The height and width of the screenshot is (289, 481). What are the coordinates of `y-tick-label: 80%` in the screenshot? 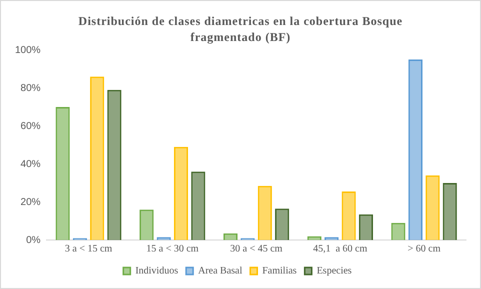 It's located at (30, 88).